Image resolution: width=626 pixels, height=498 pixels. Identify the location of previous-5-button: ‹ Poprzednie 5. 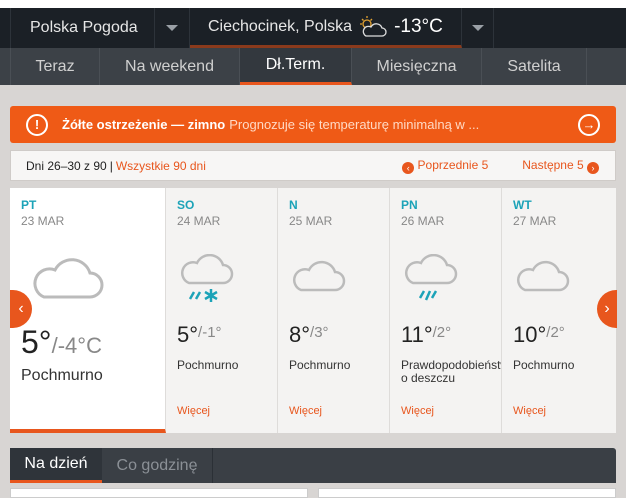
(445, 166).